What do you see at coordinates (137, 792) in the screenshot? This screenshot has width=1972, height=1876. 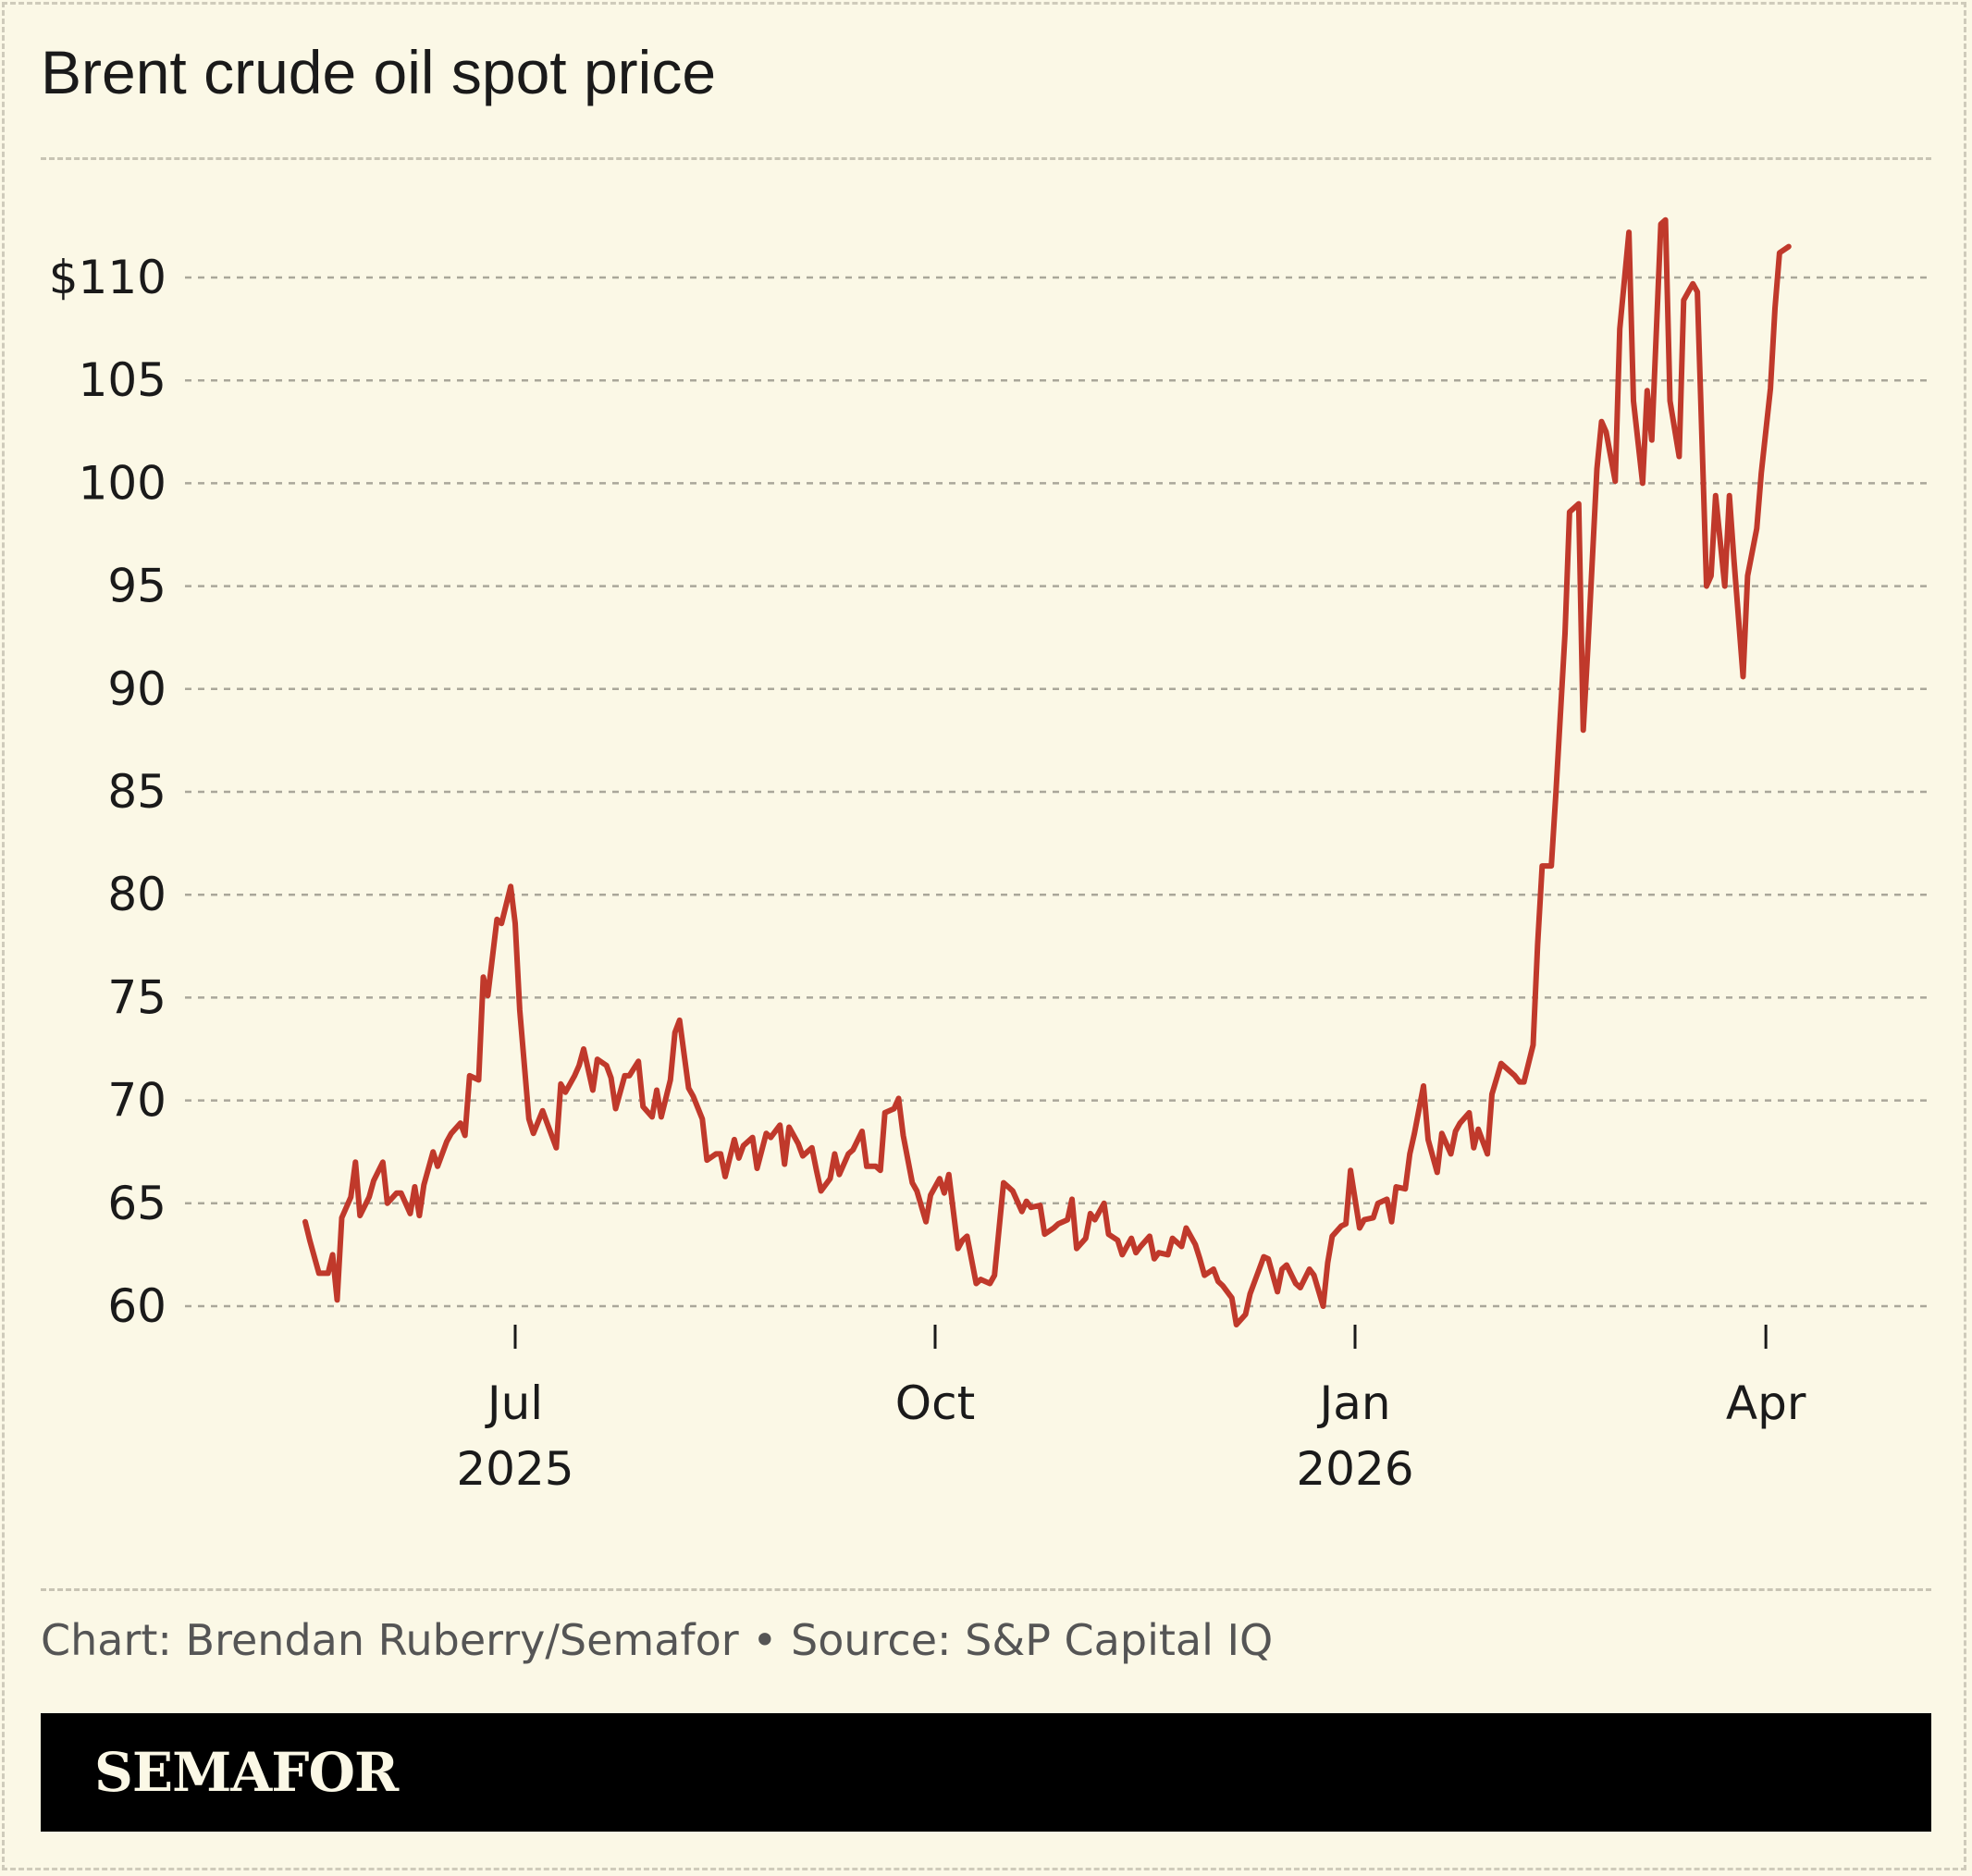 I see `y-tick-label: 85` at bounding box center [137, 792].